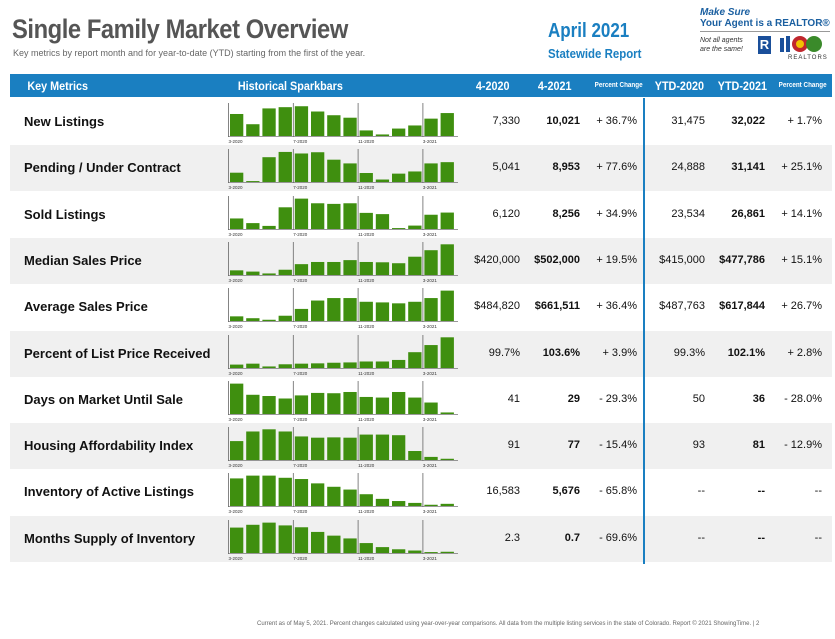 The width and height of the screenshot is (835, 639). Describe the element at coordinates (808, 58) in the screenshot. I see `logo-realtors: REALTORS` at that location.